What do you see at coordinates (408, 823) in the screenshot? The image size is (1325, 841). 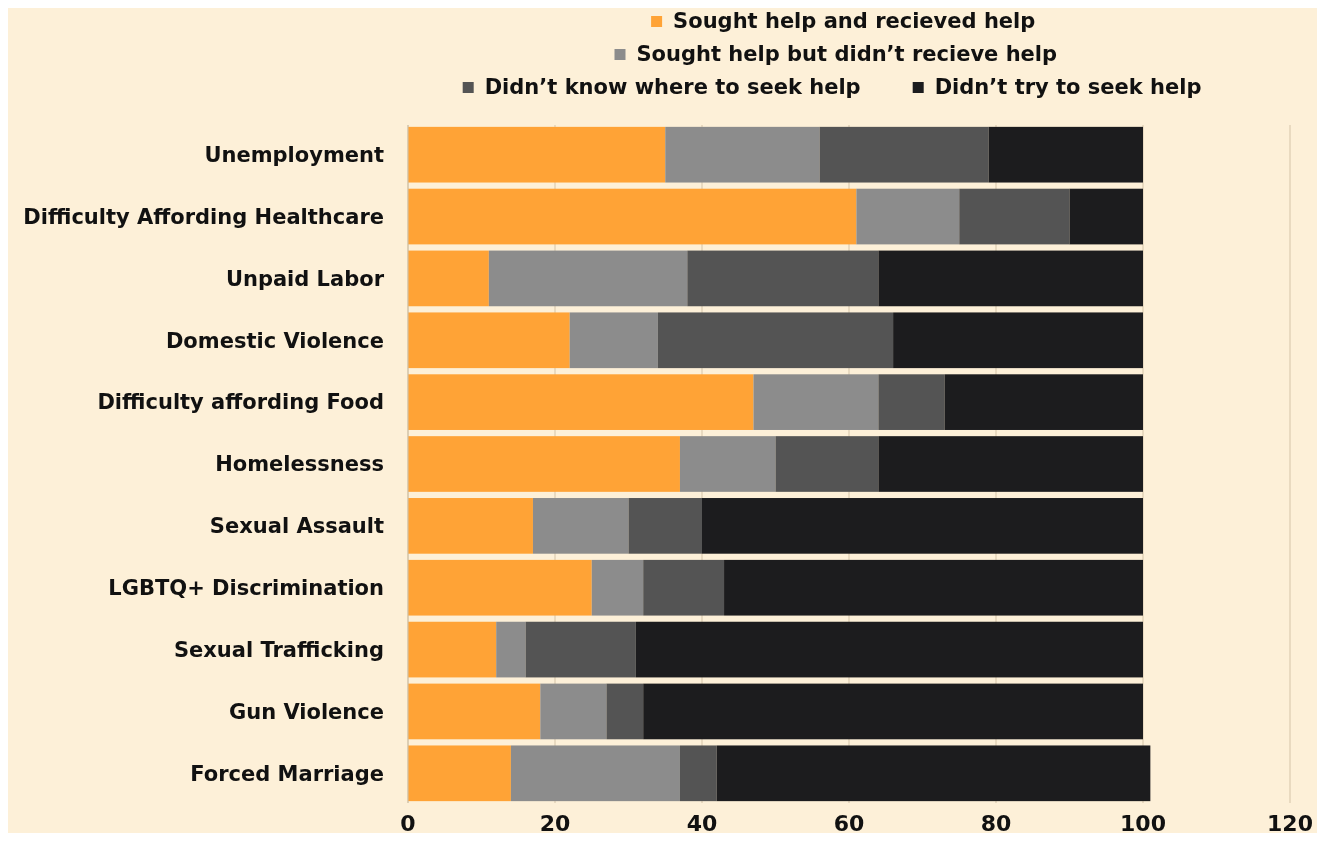 I see `x-tick-label: 0` at bounding box center [408, 823].